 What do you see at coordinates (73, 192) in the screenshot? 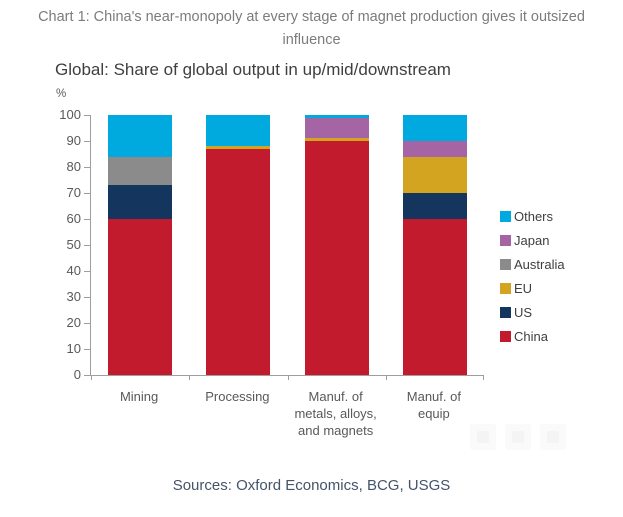
I see `y-tick-label-70: 70` at bounding box center [73, 192].